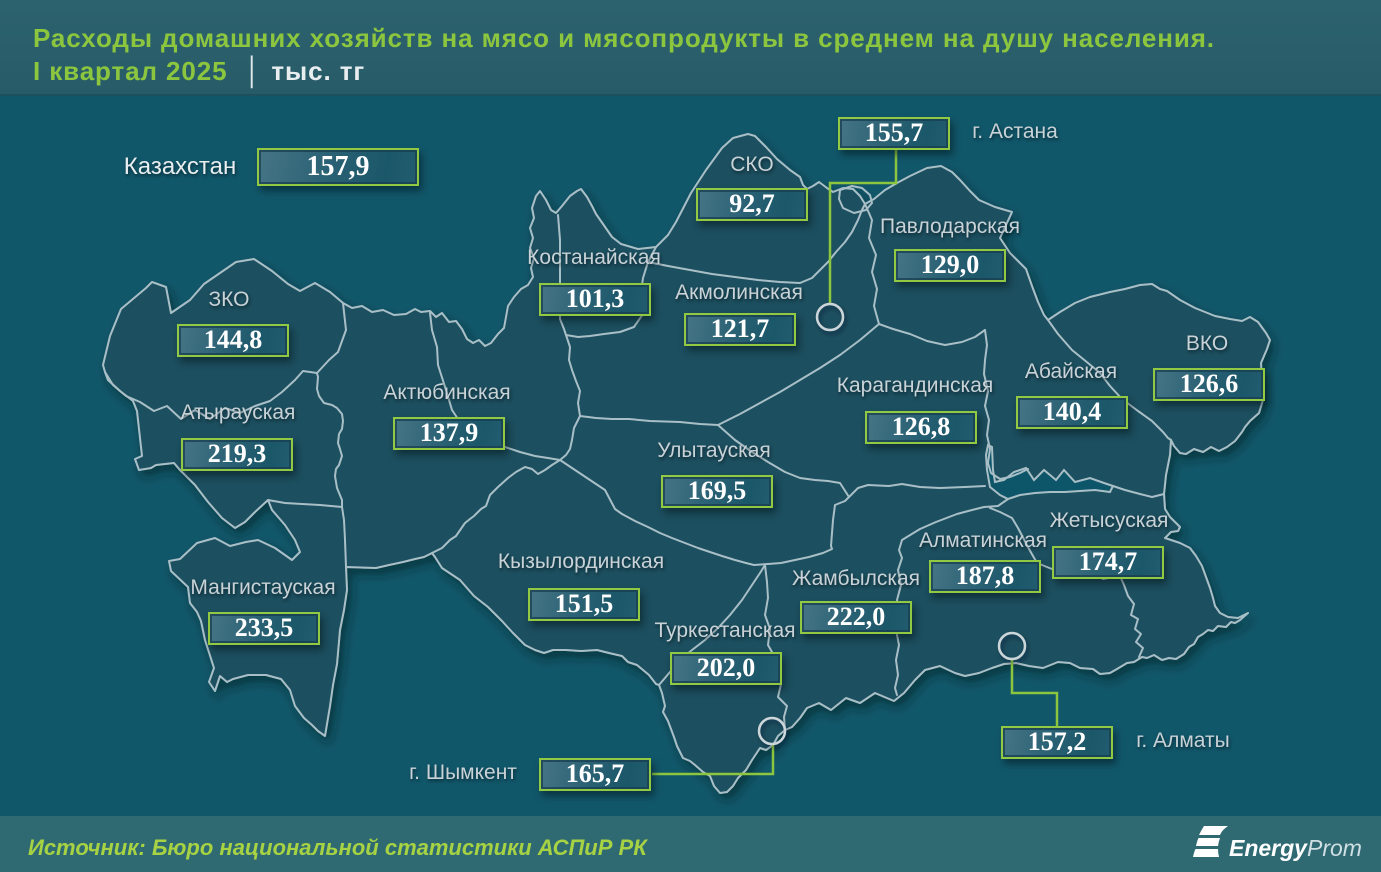  I want to click on svg-text: EnergyProm, so click(1295, 848).